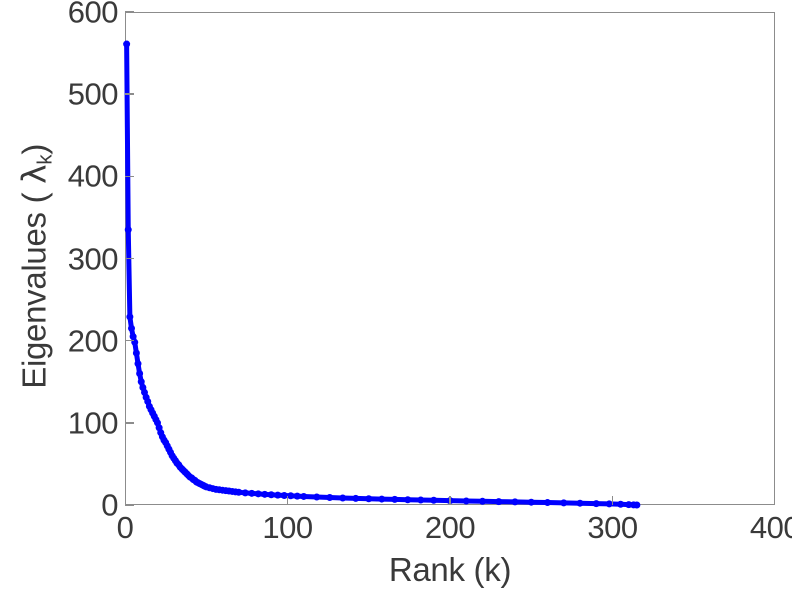 This screenshot has width=792, height=600. Describe the element at coordinates (93, 176) in the screenshot. I see `y-tick-label: 400` at that location.